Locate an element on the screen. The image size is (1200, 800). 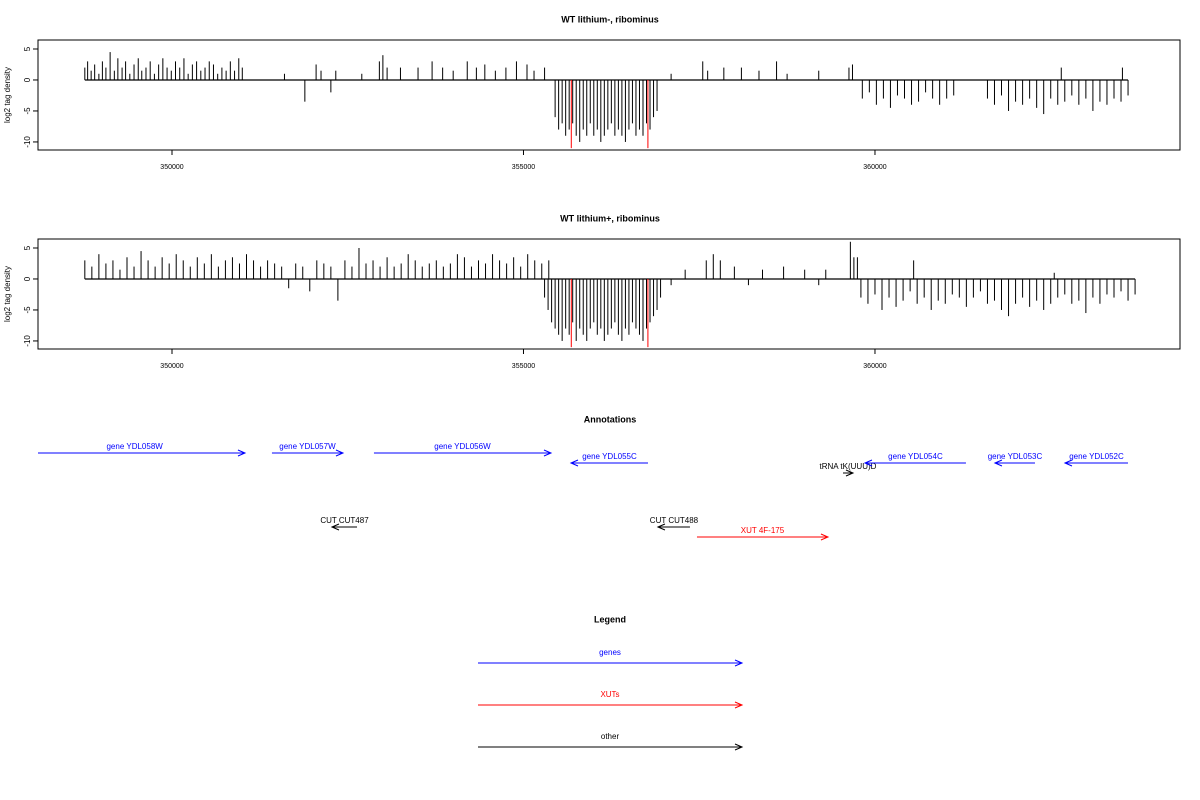
legend-title: Legend is located at coordinates (610, 619).